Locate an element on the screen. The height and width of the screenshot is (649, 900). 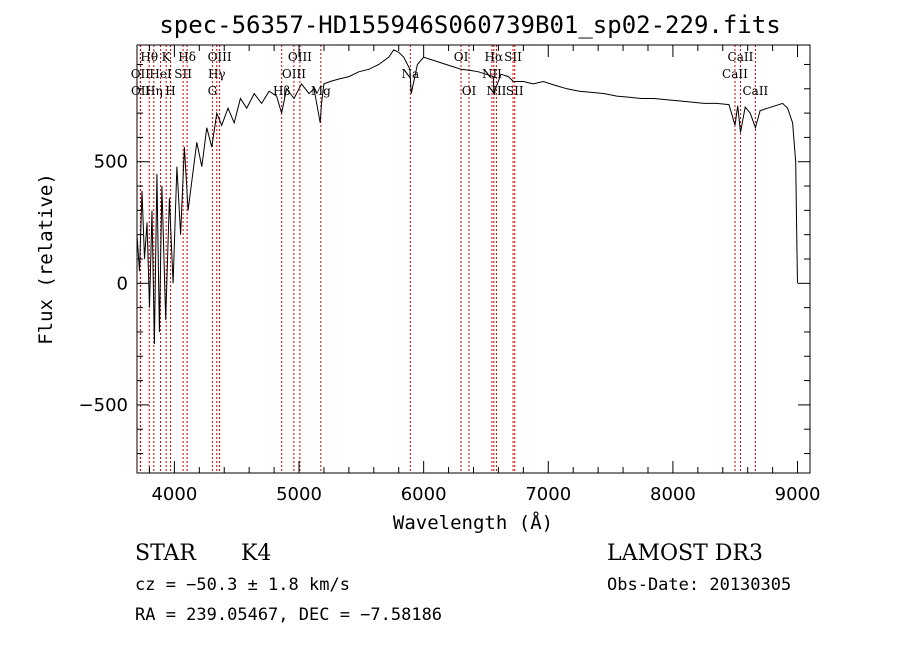
observation-date: Obs-Date: 20130305 is located at coordinates (699, 585).